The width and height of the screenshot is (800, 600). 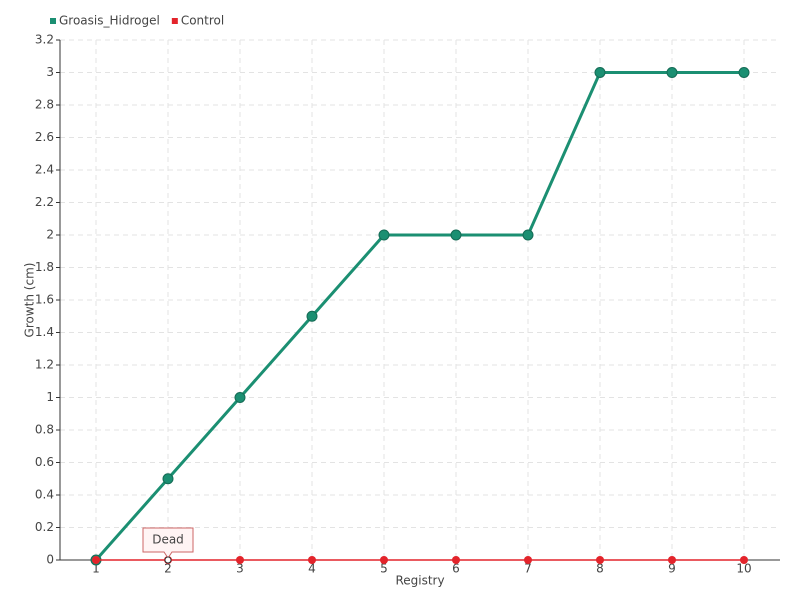 What do you see at coordinates (419, 581) in the screenshot?
I see `x-axis-label: Registry` at bounding box center [419, 581].